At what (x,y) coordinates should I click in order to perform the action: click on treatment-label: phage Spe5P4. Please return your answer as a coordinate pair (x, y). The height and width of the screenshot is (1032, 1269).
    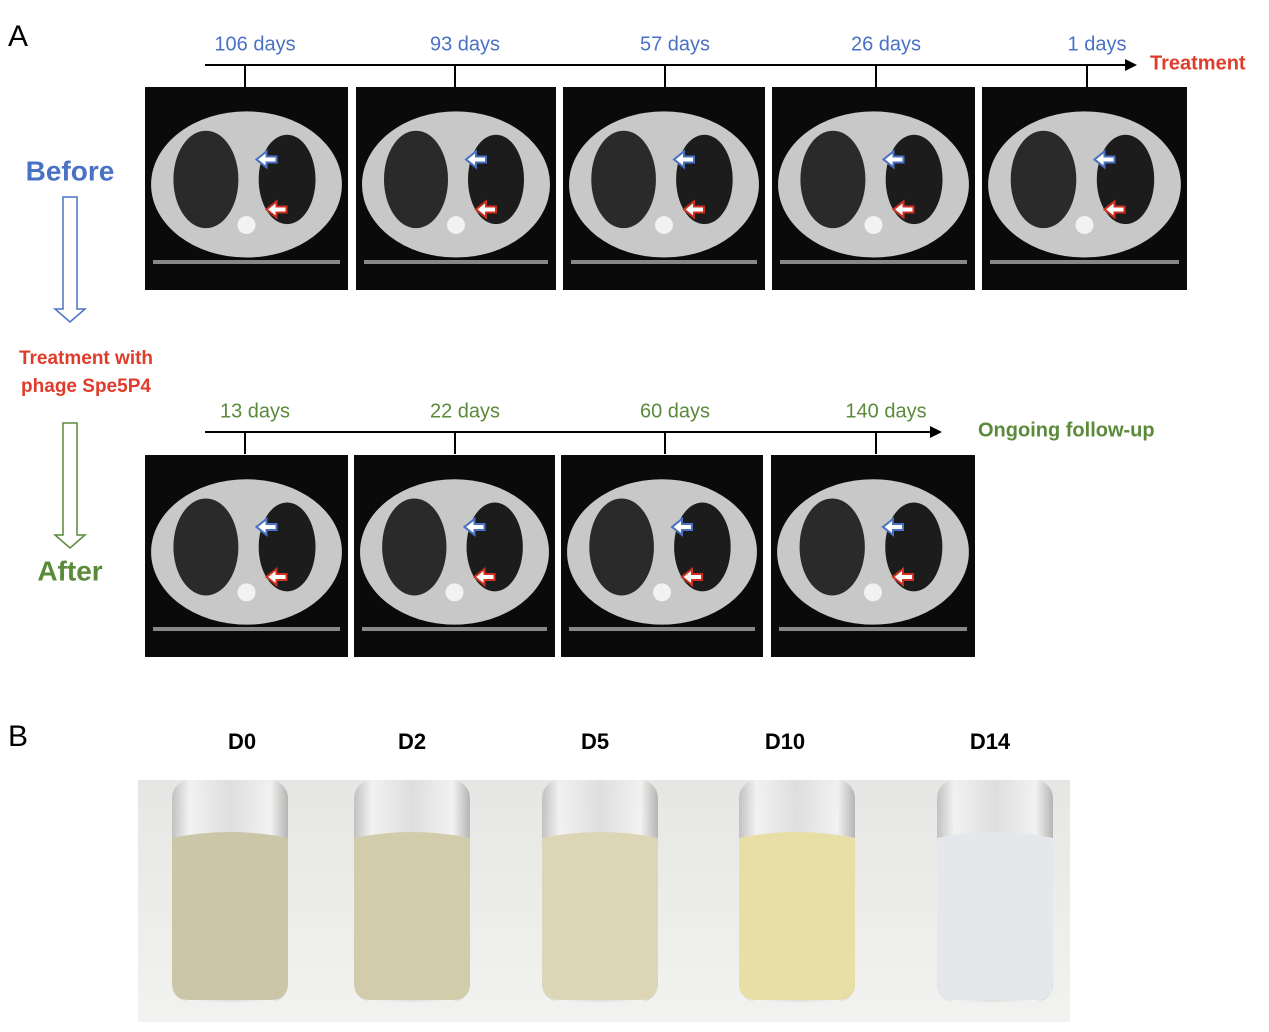
    Looking at the image, I should click on (86, 386).